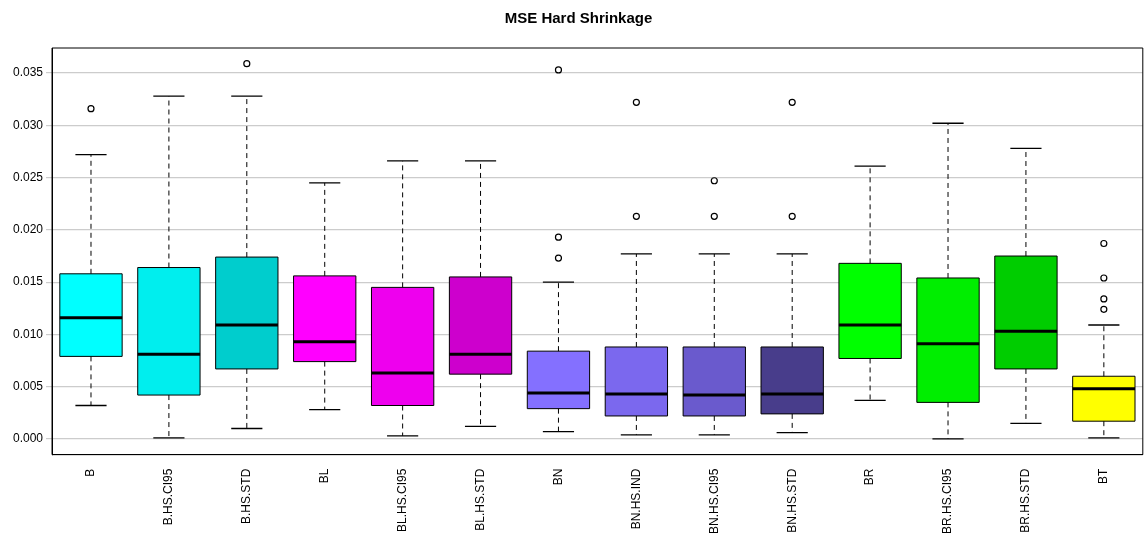  What do you see at coordinates (28, 438) in the screenshot?
I see `y-tick-label: 0.000` at bounding box center [28, 438].